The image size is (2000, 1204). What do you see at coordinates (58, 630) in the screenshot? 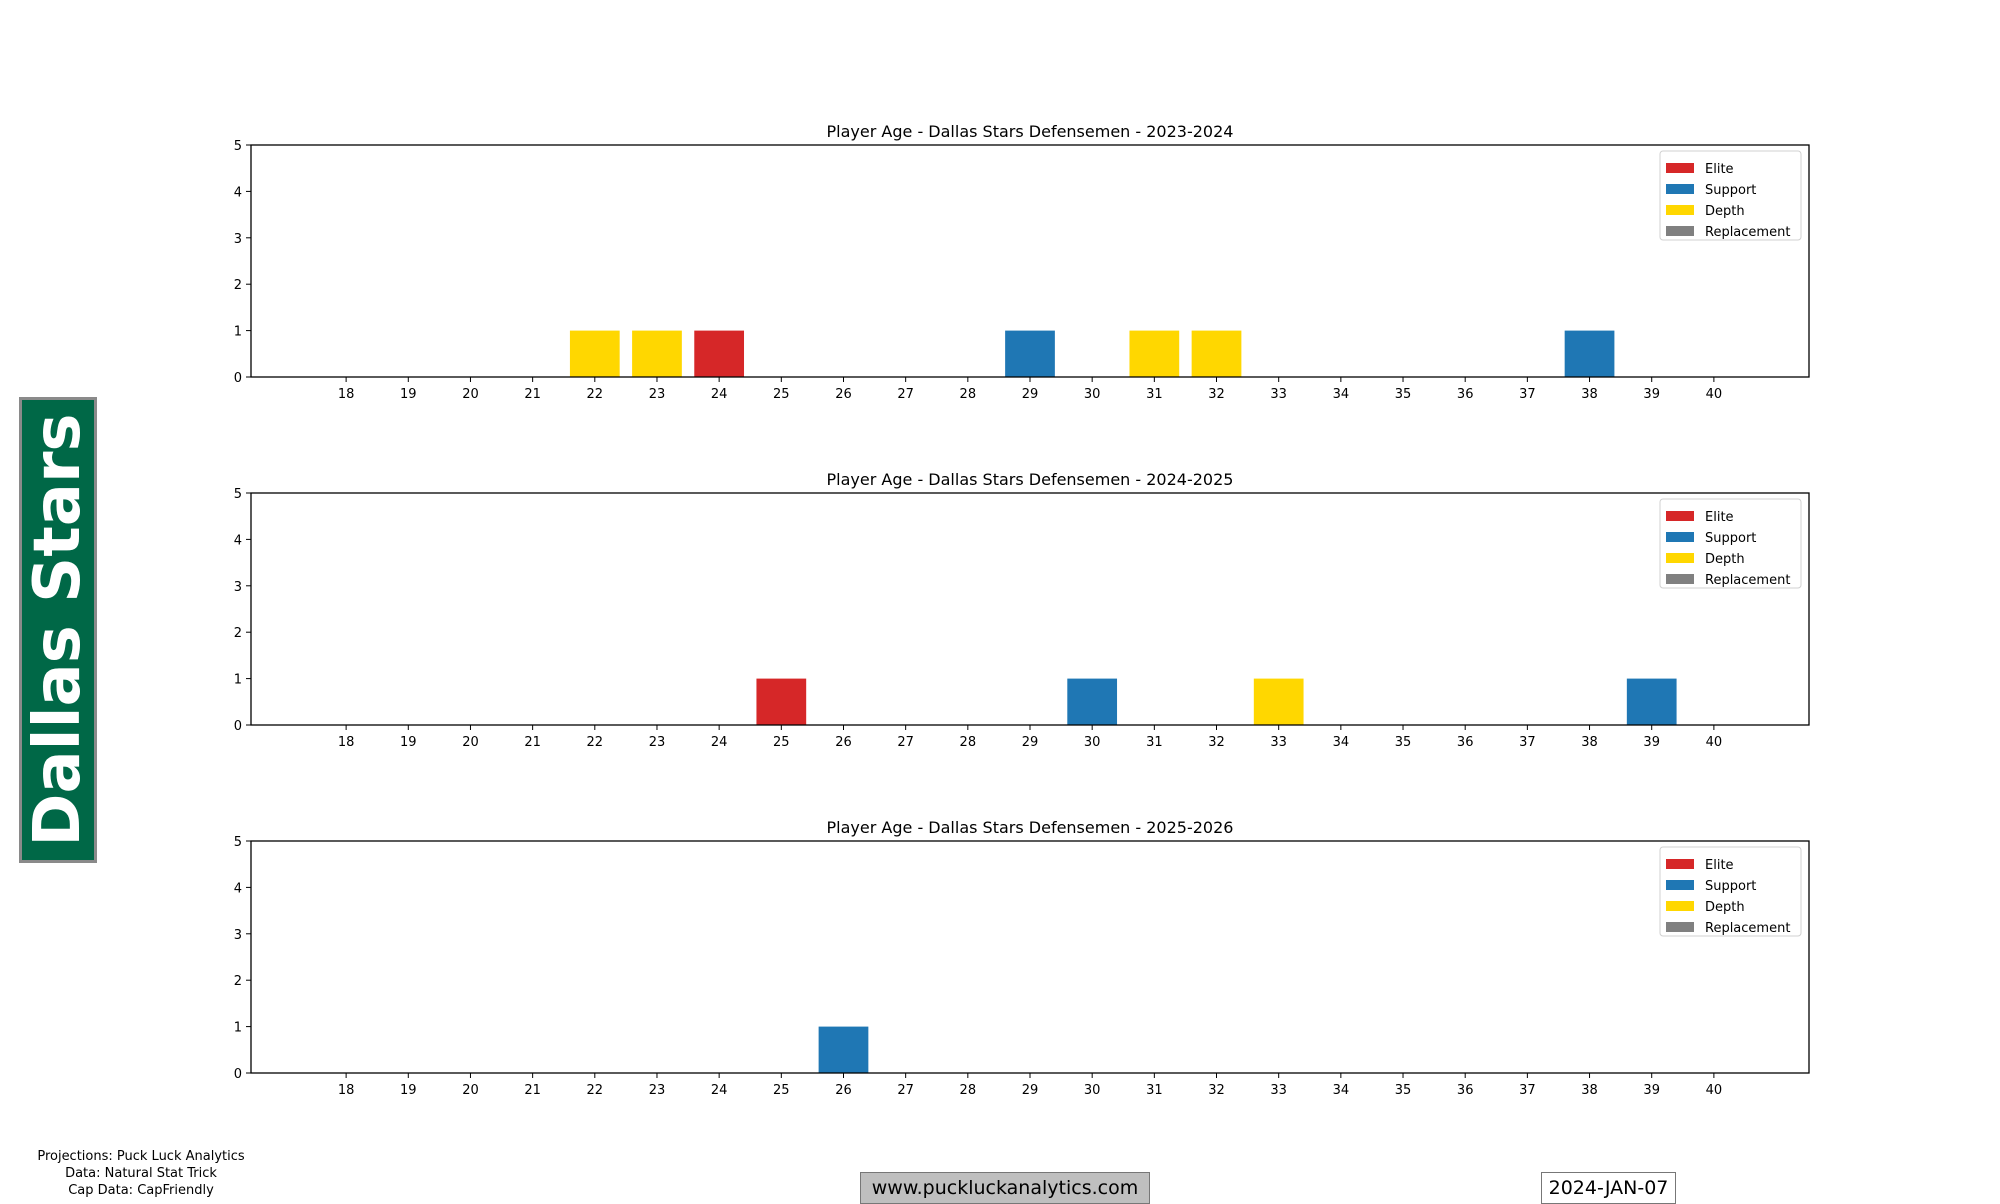
I see `team-label: Dallas Stars` at bounding box center [58, 630].